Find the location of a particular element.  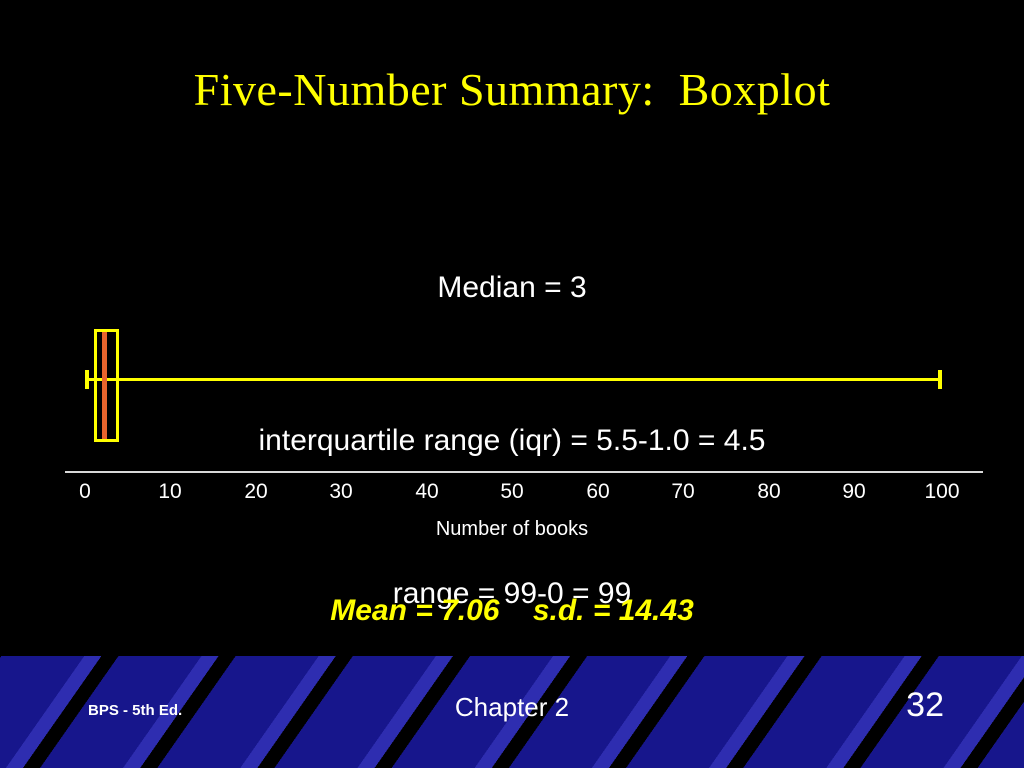

x-tick-40: 40 is located at coordinates (427, 491).